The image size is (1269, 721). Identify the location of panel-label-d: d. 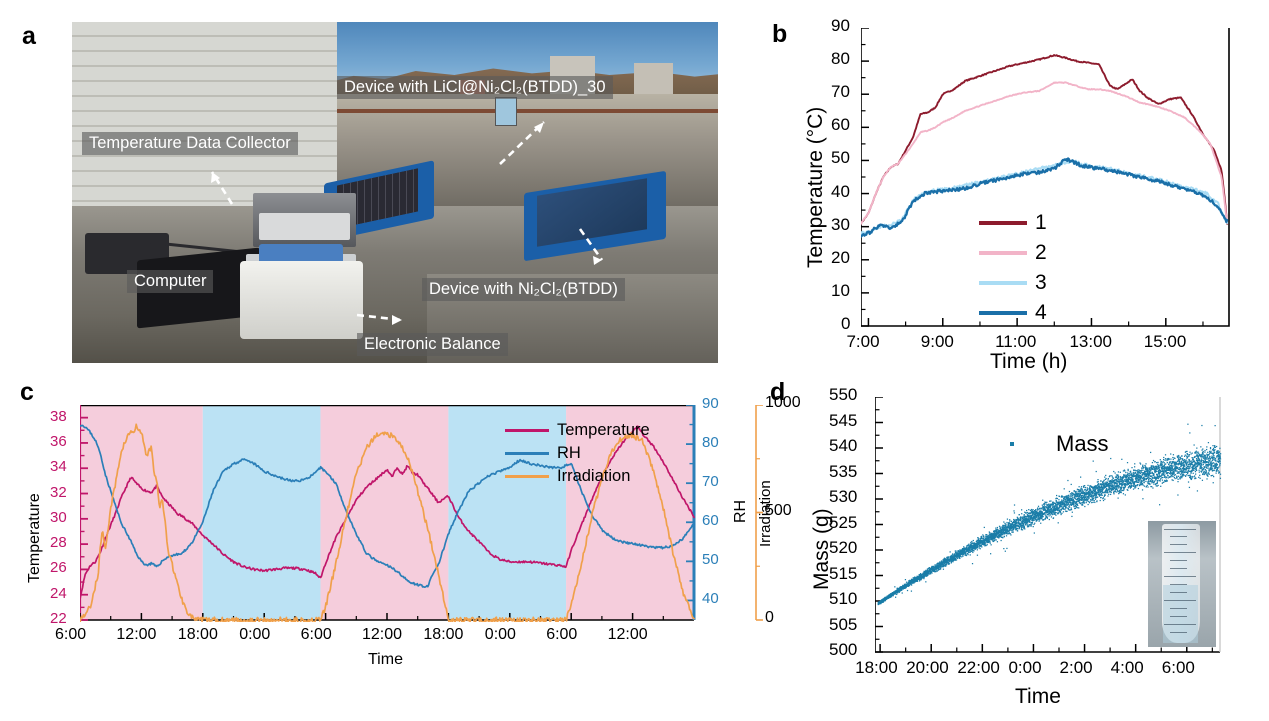
(778, 392).